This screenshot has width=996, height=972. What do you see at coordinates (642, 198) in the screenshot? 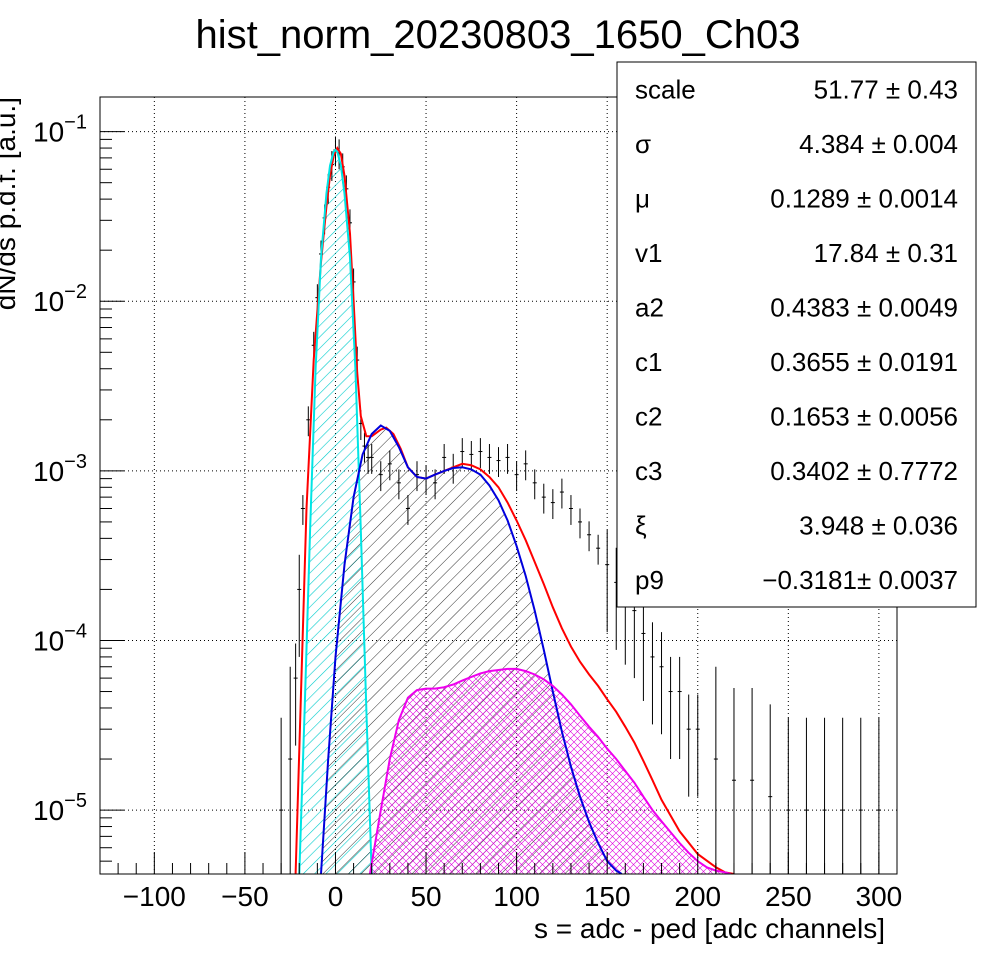
I see `stat-name: μ` at bounding box center [642, 198].